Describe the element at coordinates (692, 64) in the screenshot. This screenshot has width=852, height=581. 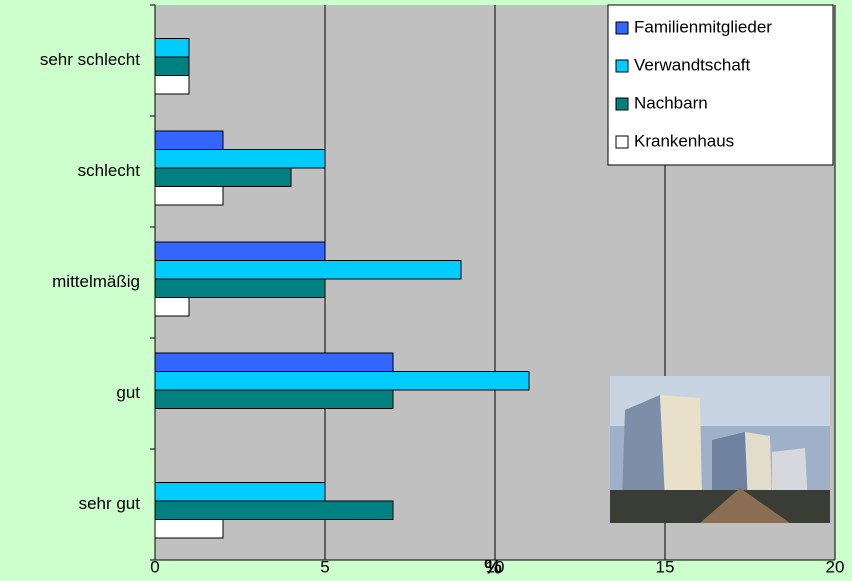
I see `legend-label: Verwandtschaft` at that location.